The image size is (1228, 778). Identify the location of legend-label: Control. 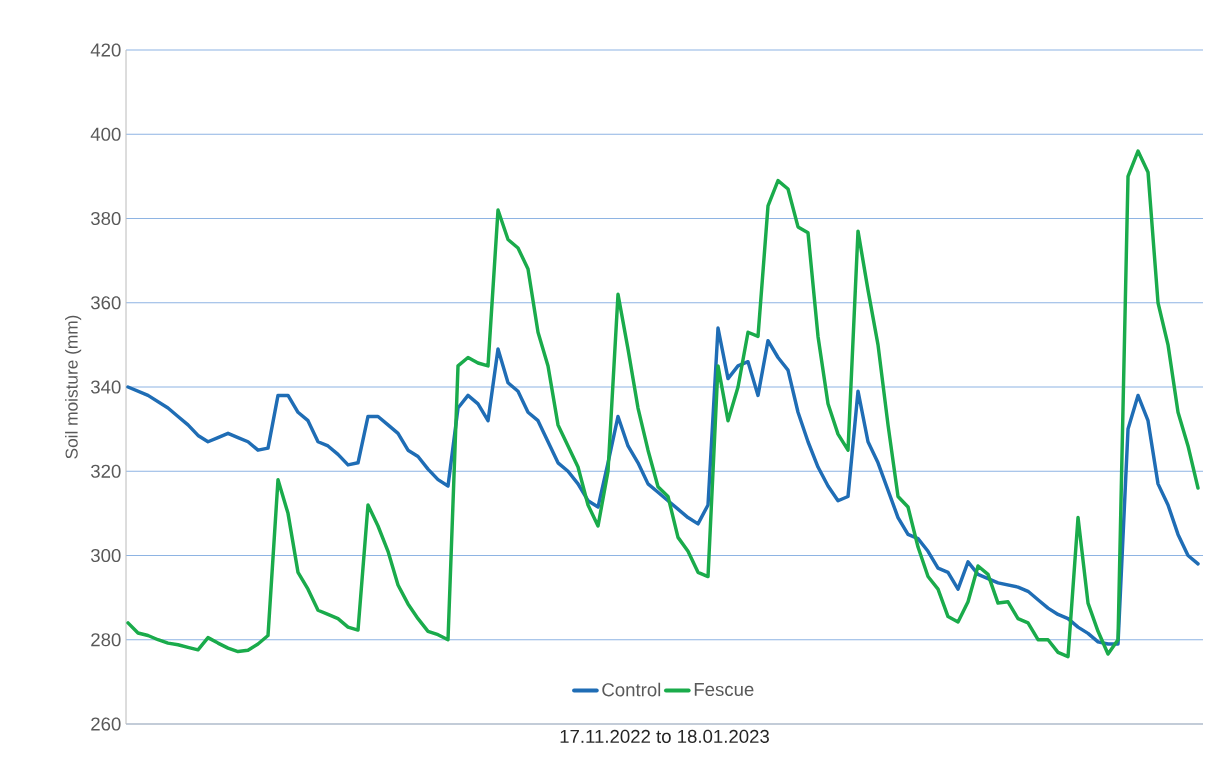
(631, 689).